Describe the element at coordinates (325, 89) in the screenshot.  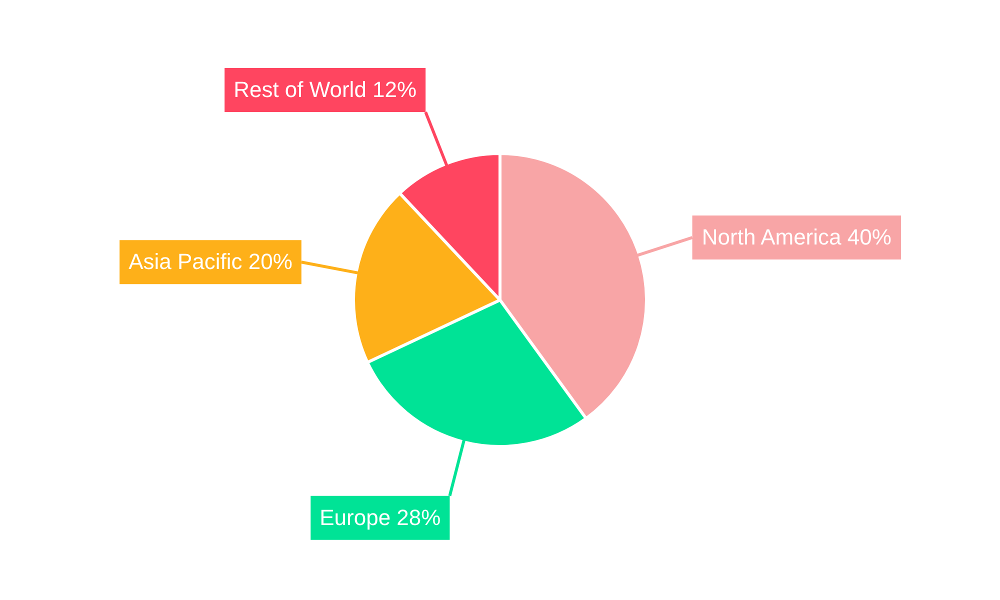
I see `slice-label: Rest of World 12%` at that location.